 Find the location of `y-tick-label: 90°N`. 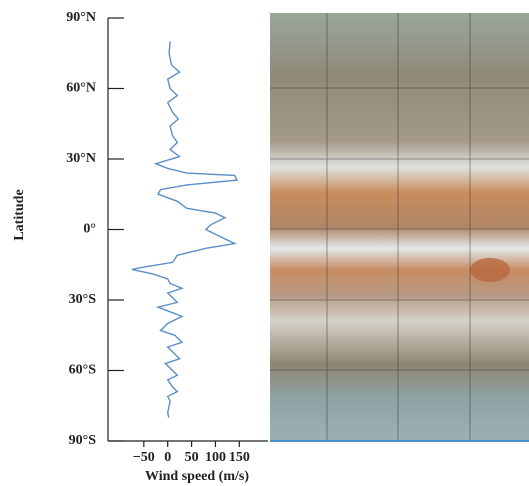

y-tick-label: 90°N is located at coordinates (81, 17).